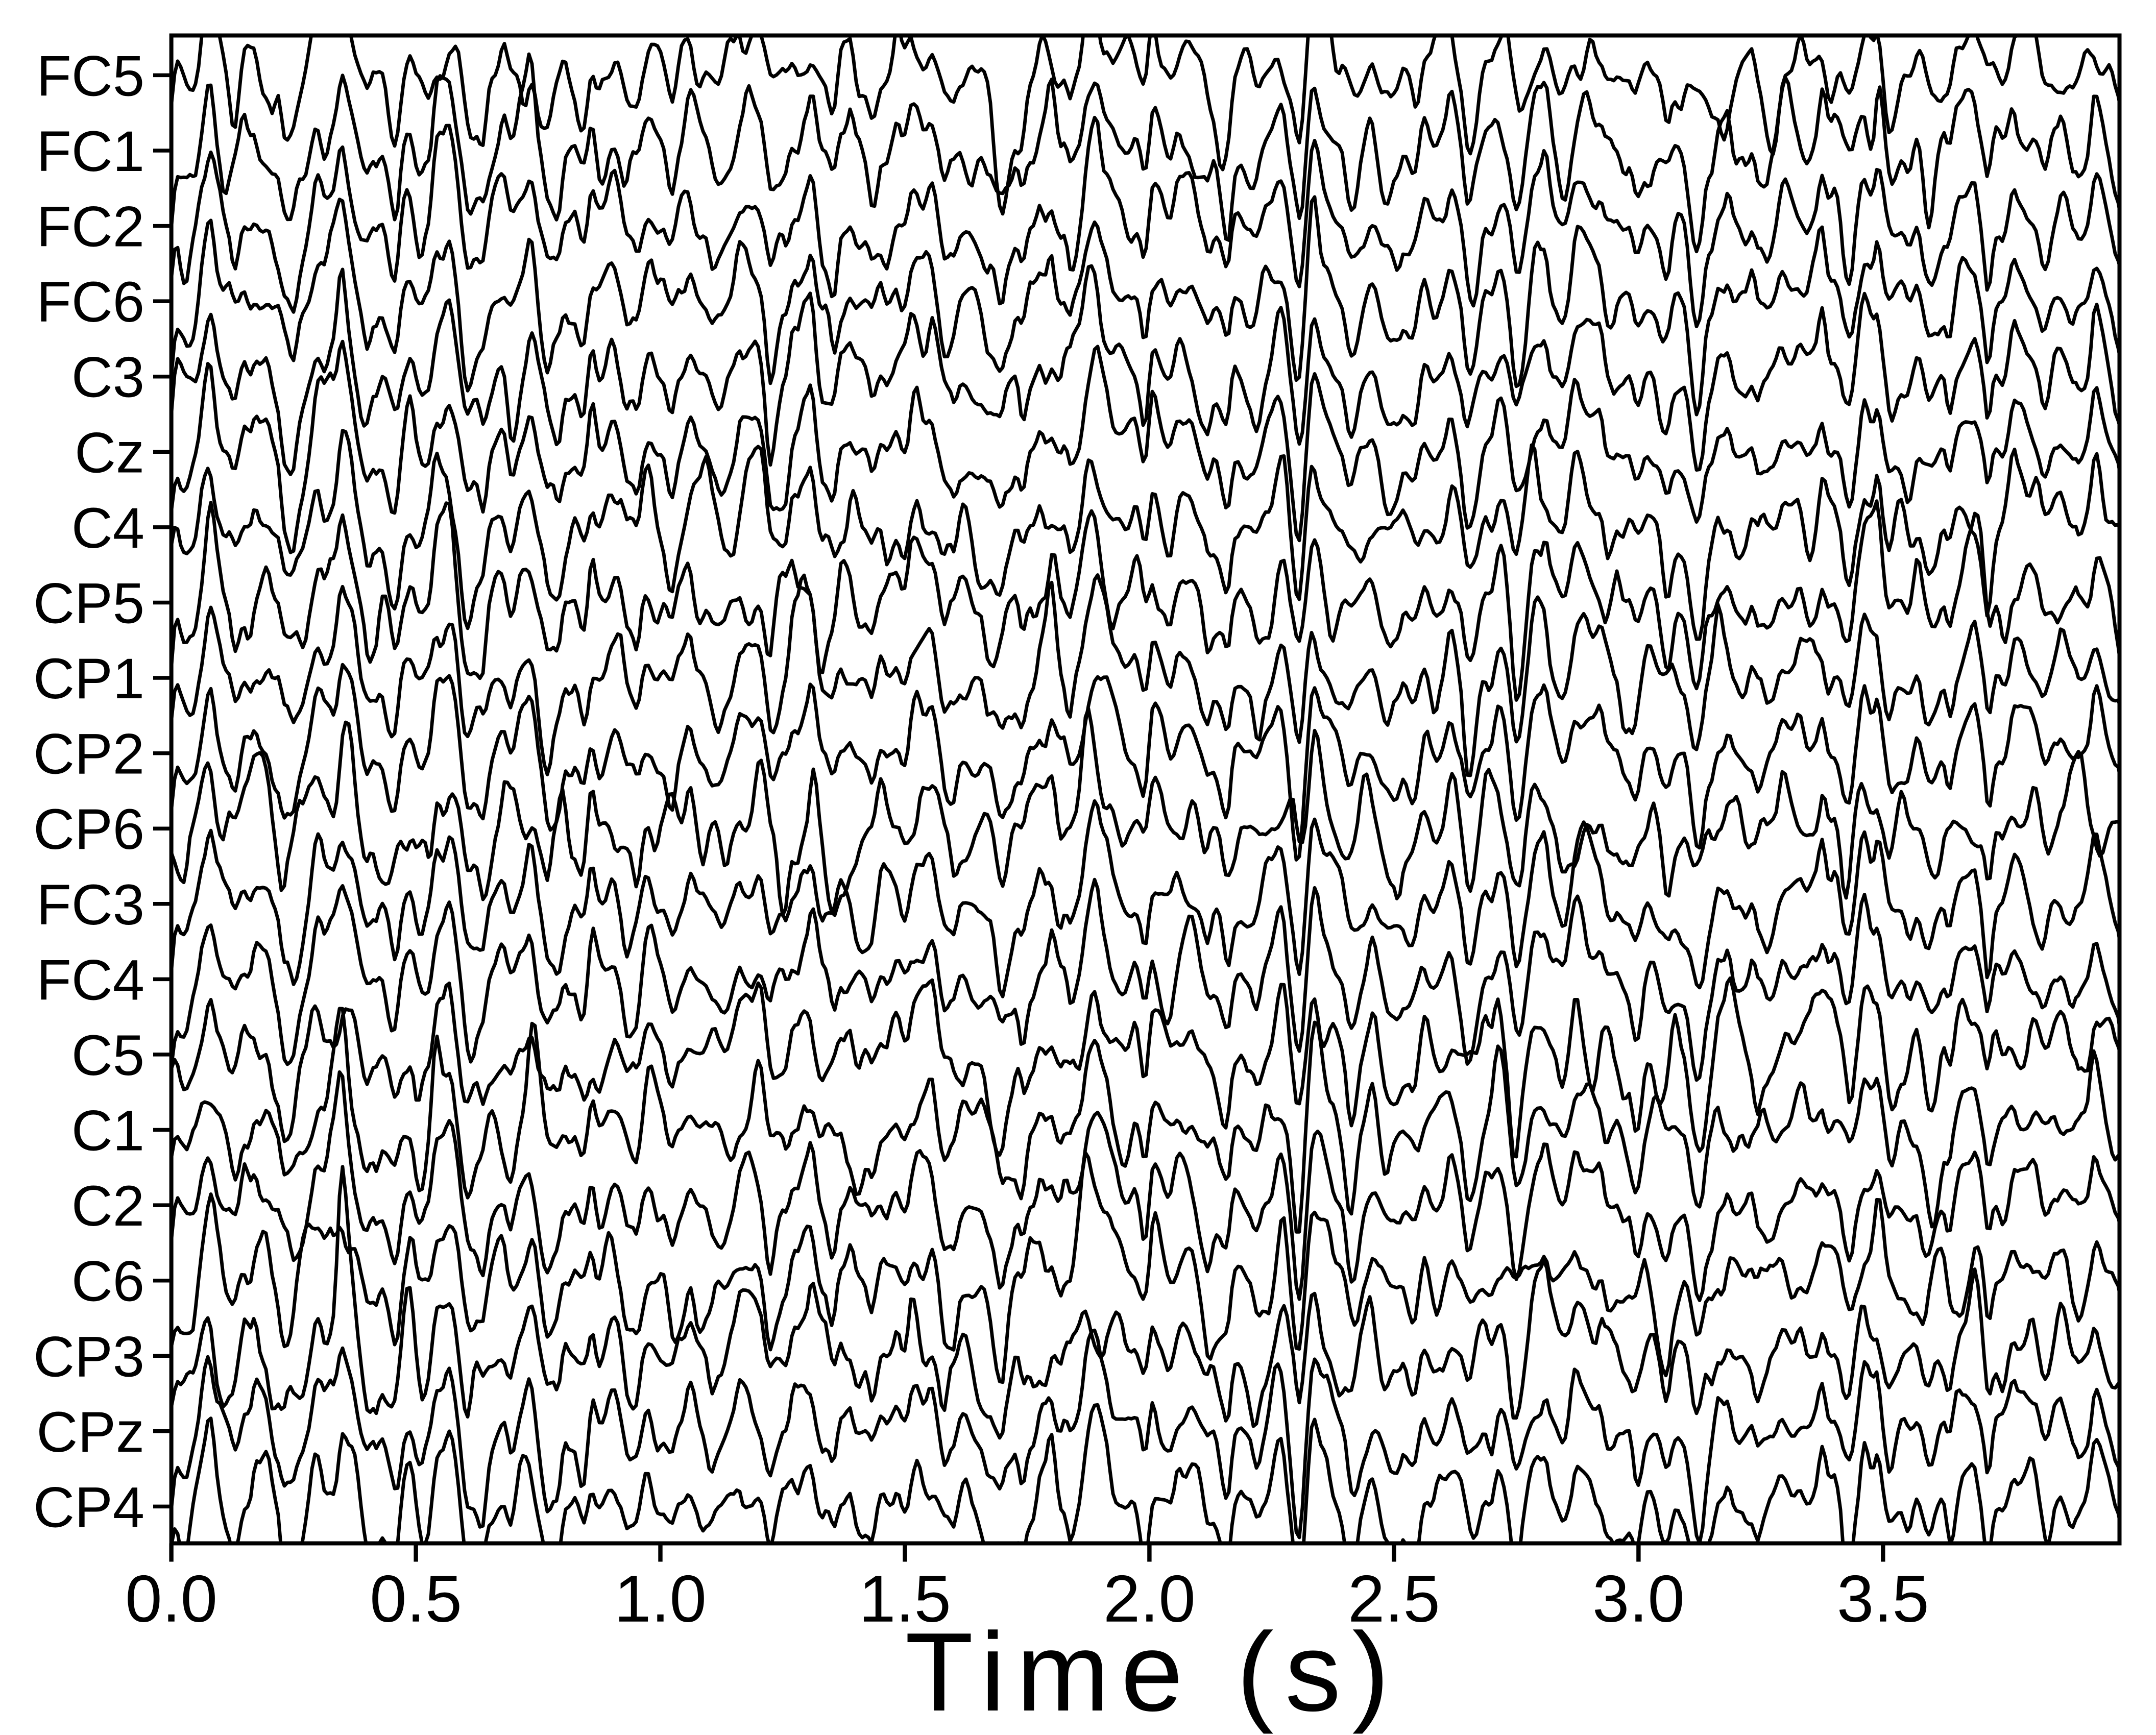 Image resolution: width=2156 pixels, height=1735 pixels. What do you see at coordinates (88, 604) in the screenshot?
I see `svg-text: CP5` at bounding box center [88, 604].